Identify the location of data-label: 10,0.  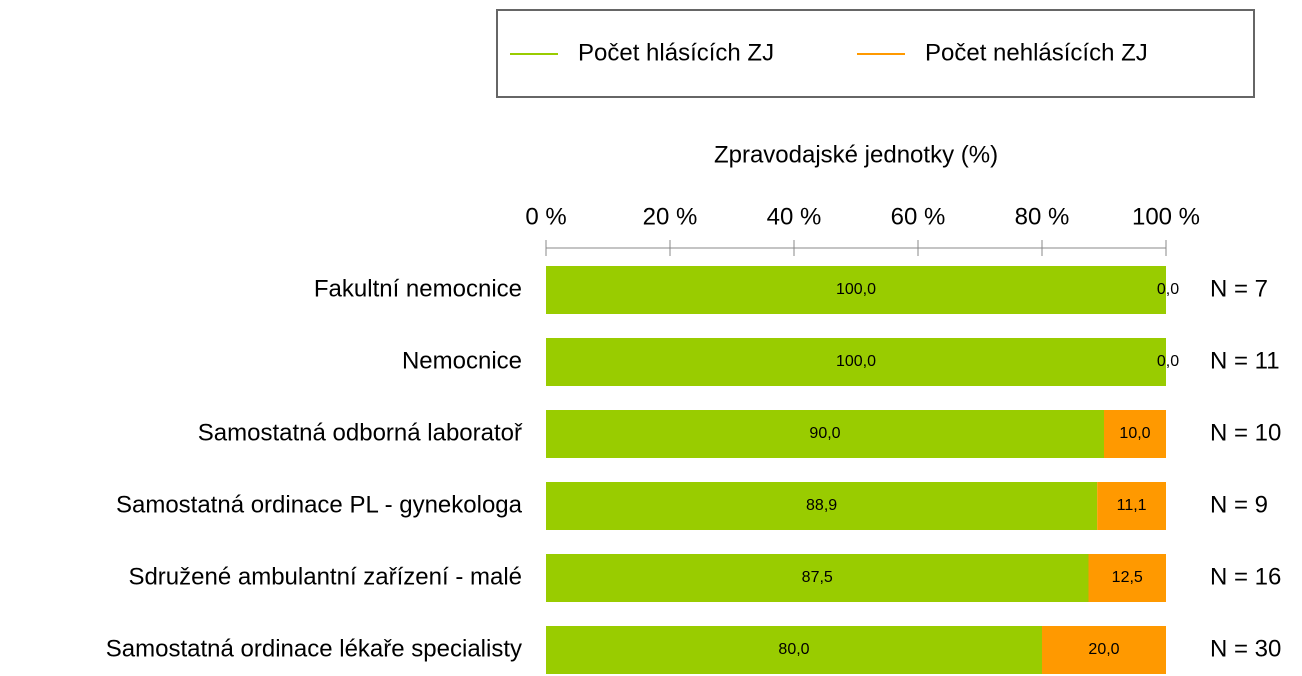
(1134, 433).